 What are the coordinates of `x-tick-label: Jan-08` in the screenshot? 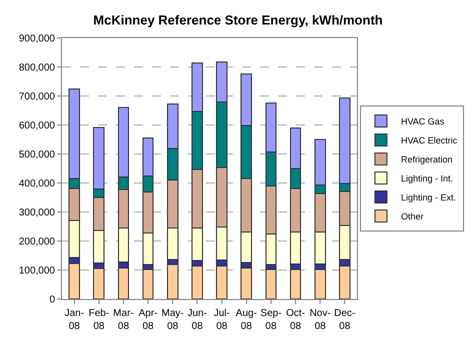 It's located at (74, 320).